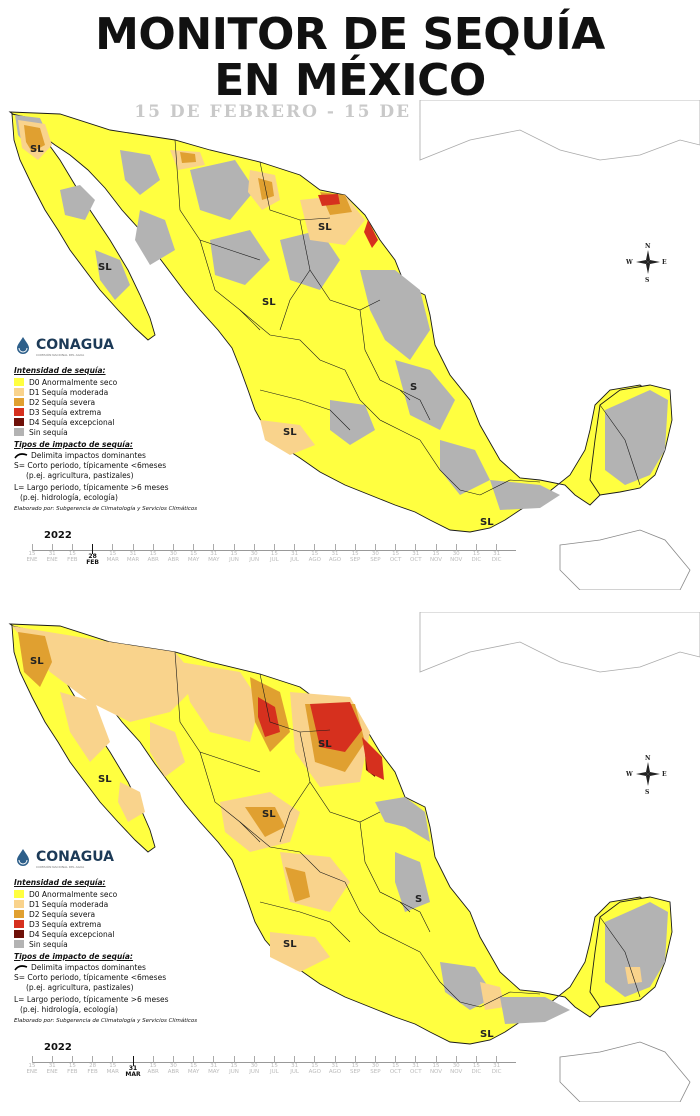 The width and height of the screenshot is (700, 1116). Describe the element at coordinates (105, 392) in the screenshot. I see `legend-item-d1: D1 Sequía moderada` at that location.